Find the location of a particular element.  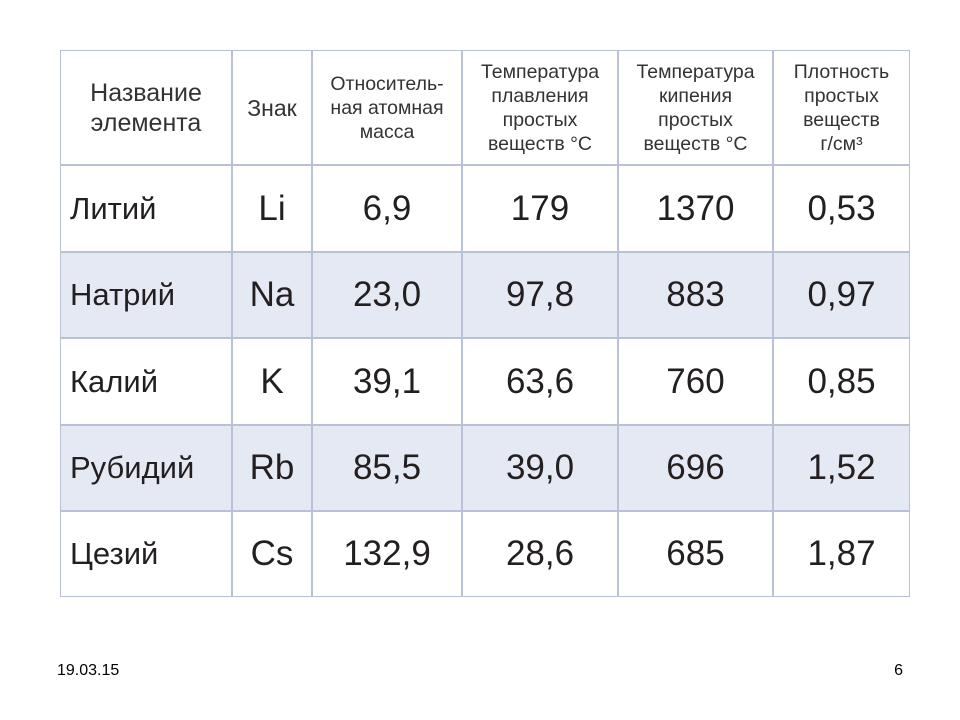

header-line: ная атомная is located at coordinates (387, 107).